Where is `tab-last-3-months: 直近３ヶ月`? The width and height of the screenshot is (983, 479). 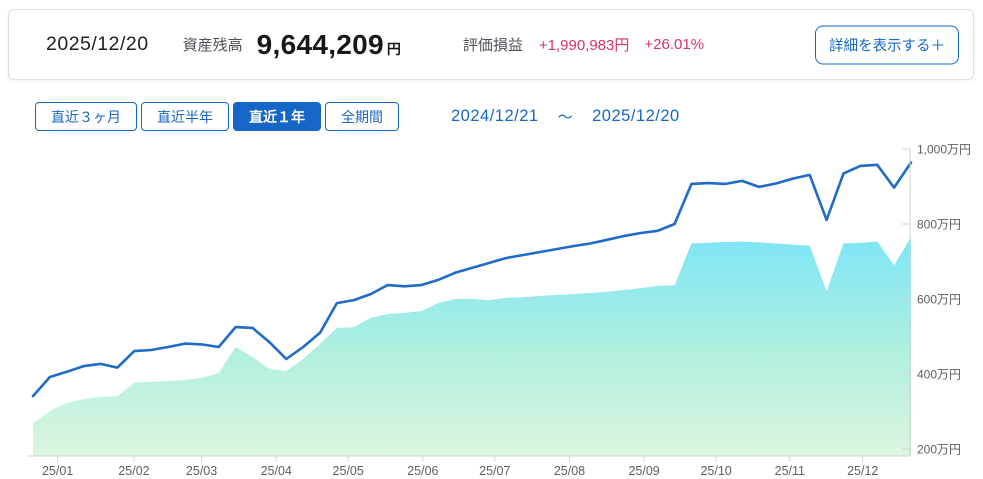
tab-last-3-months: 直近３ヶ月 is located at coordinates (86, 116).